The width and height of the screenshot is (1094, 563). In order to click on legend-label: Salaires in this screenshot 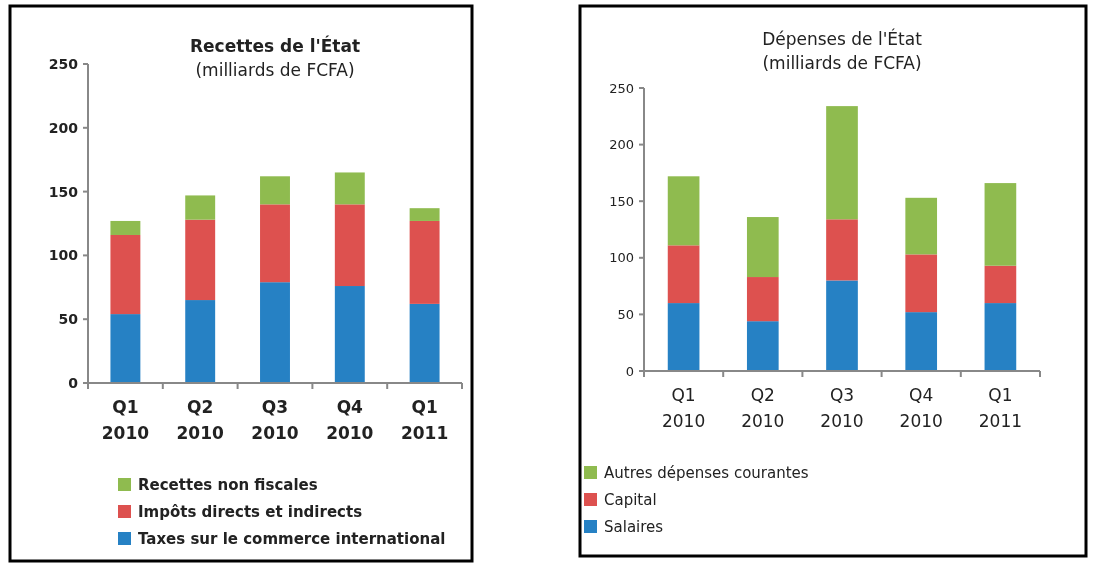, I will do `click(634, 527)`.